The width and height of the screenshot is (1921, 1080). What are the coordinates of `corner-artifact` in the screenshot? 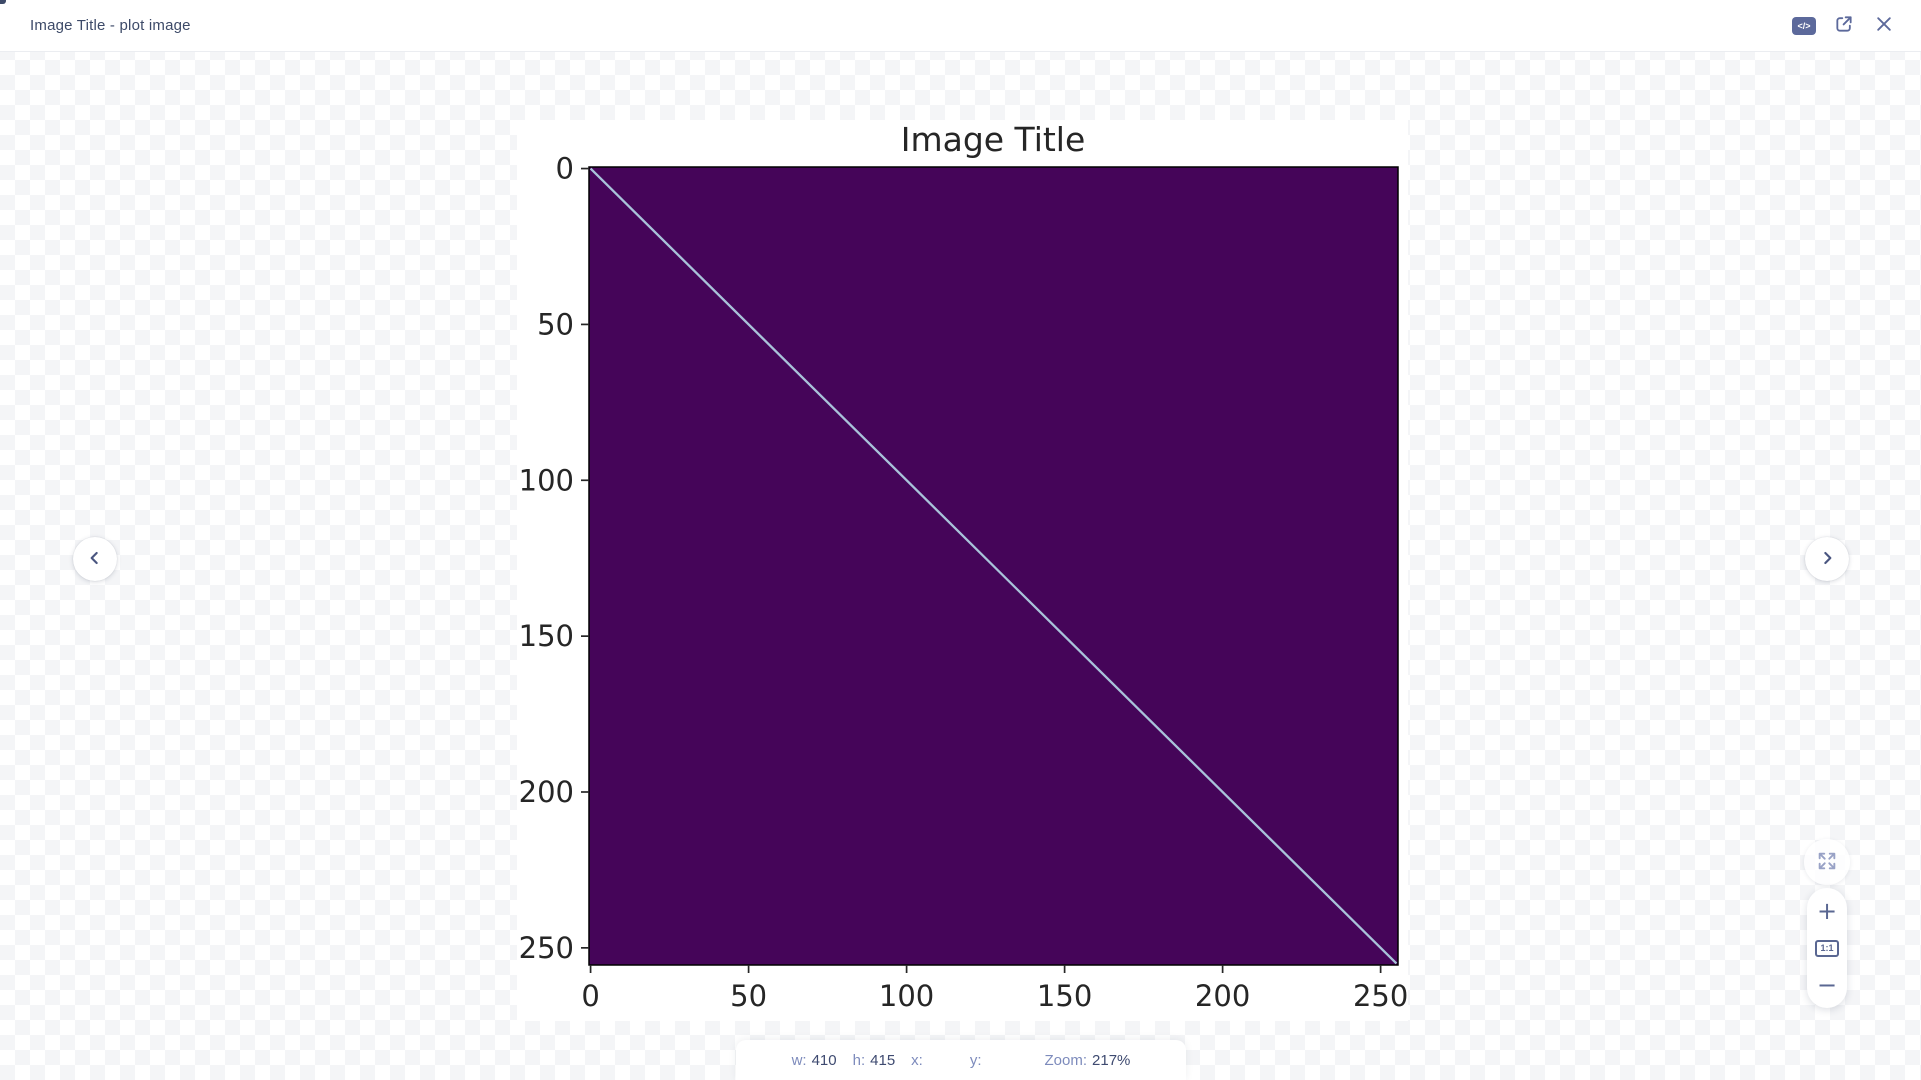 It's located at (3, 2).